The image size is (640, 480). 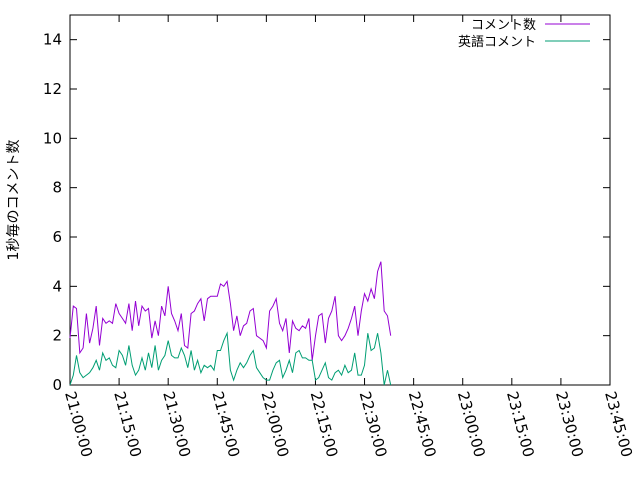 What do you see at coordinates (57, 188) in the screenshot?
I see `y-tick-label: 8` at bounding box center [57, 188].